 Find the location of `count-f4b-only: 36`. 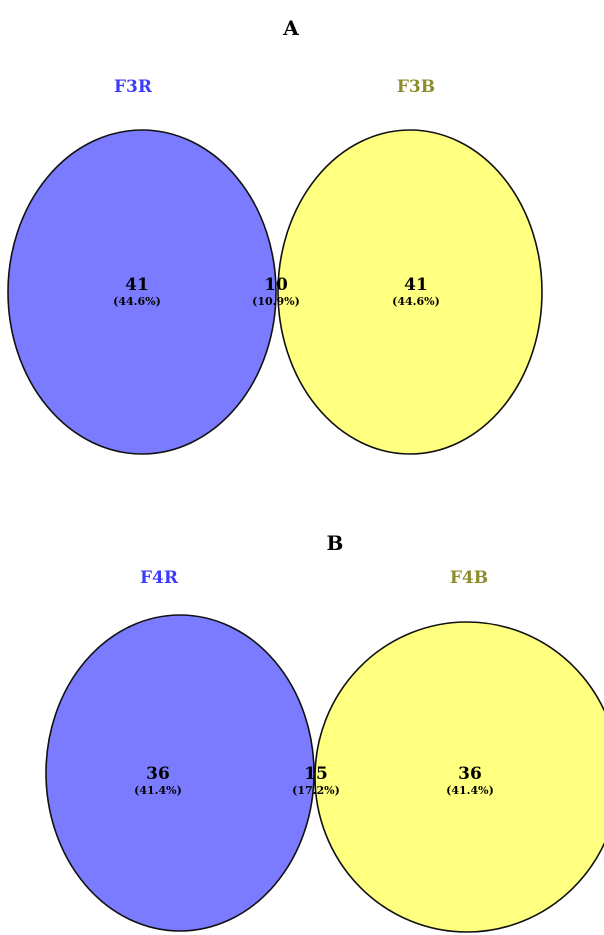

count-f4b-only: 36 is located at coordinates (470, 774).